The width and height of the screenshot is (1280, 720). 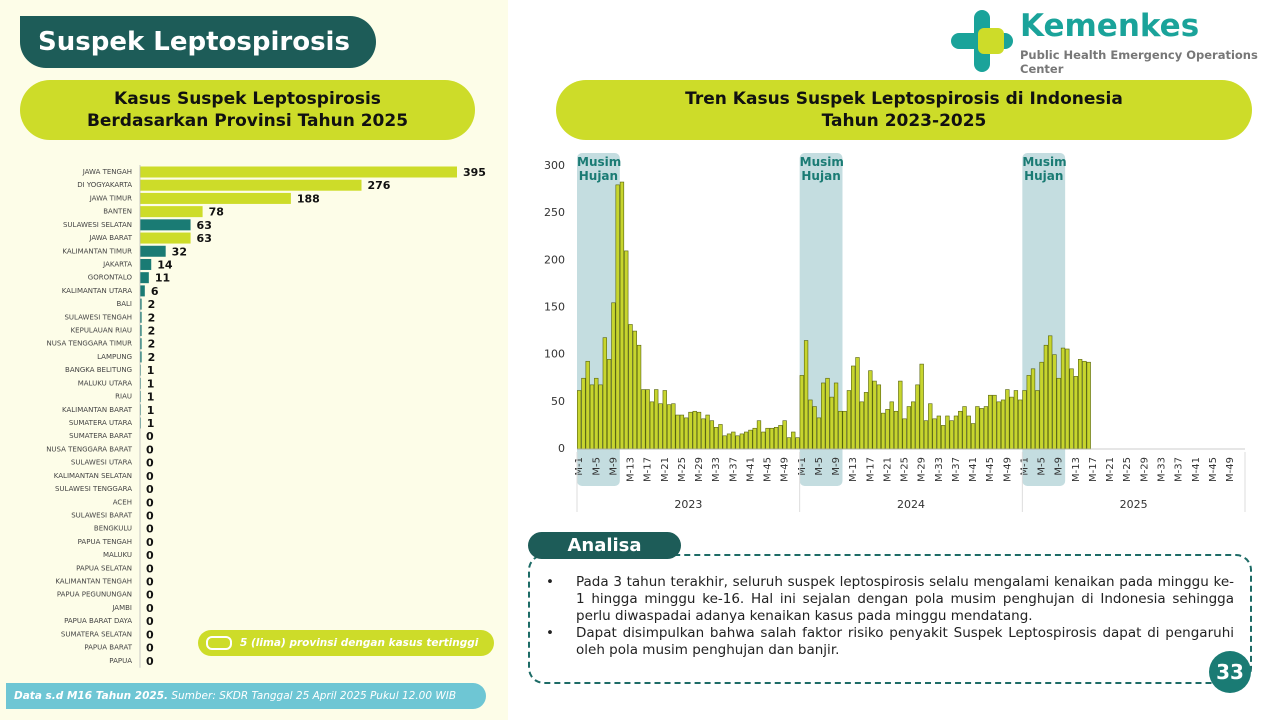 I want to click on data-label: 1, so click(x=151, y=423).